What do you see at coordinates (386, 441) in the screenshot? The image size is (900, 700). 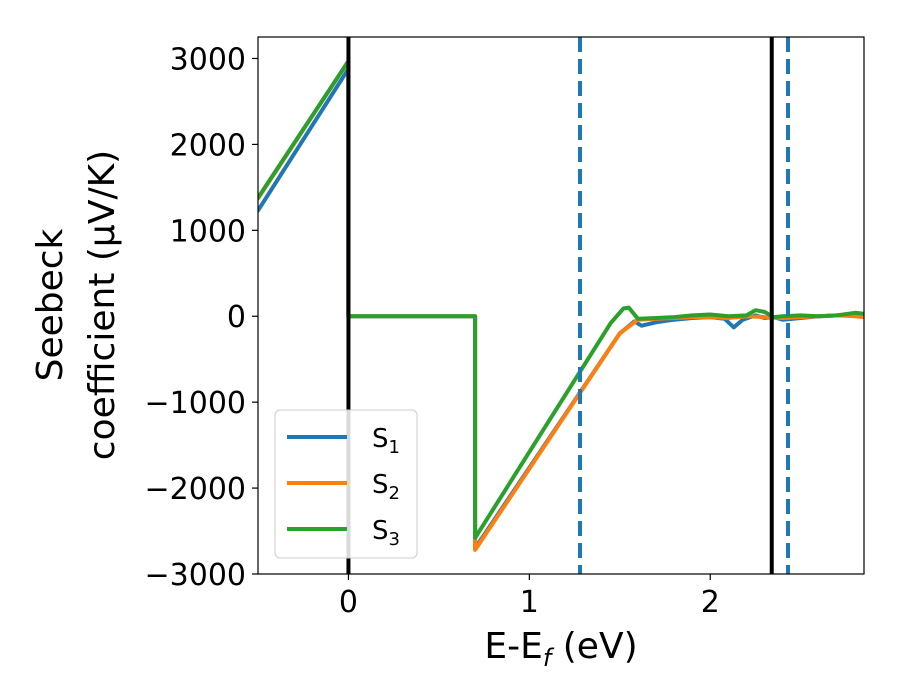 I see `legend-label-s1: S1` at bounding box center [386, 441].